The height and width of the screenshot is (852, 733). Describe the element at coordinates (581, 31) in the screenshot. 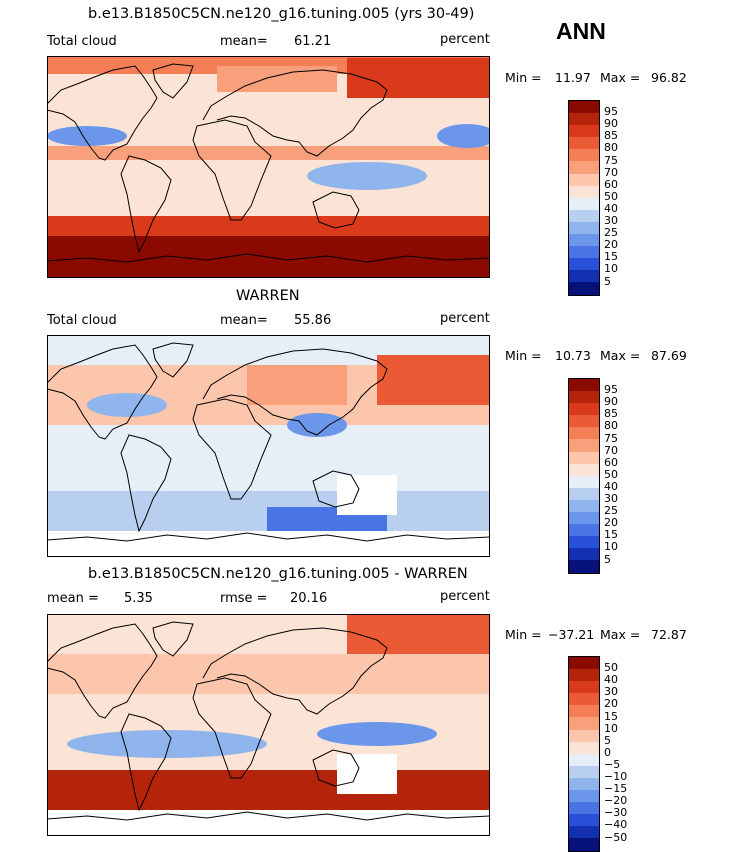

I see `season-label: ANN` at that location.